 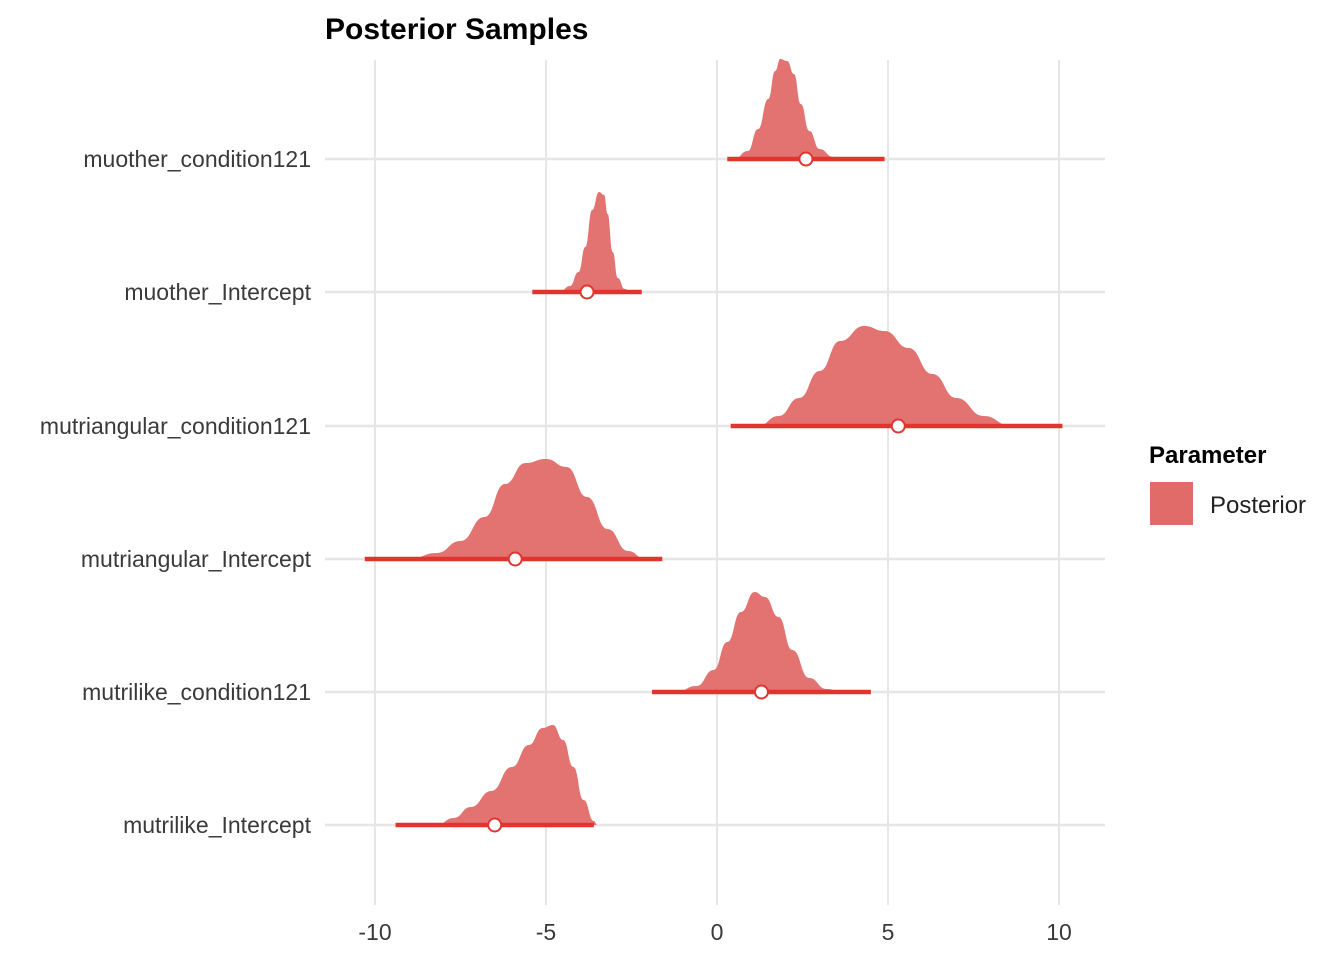 I want to click on point-muother_condition121, so click(x=806, y=159).